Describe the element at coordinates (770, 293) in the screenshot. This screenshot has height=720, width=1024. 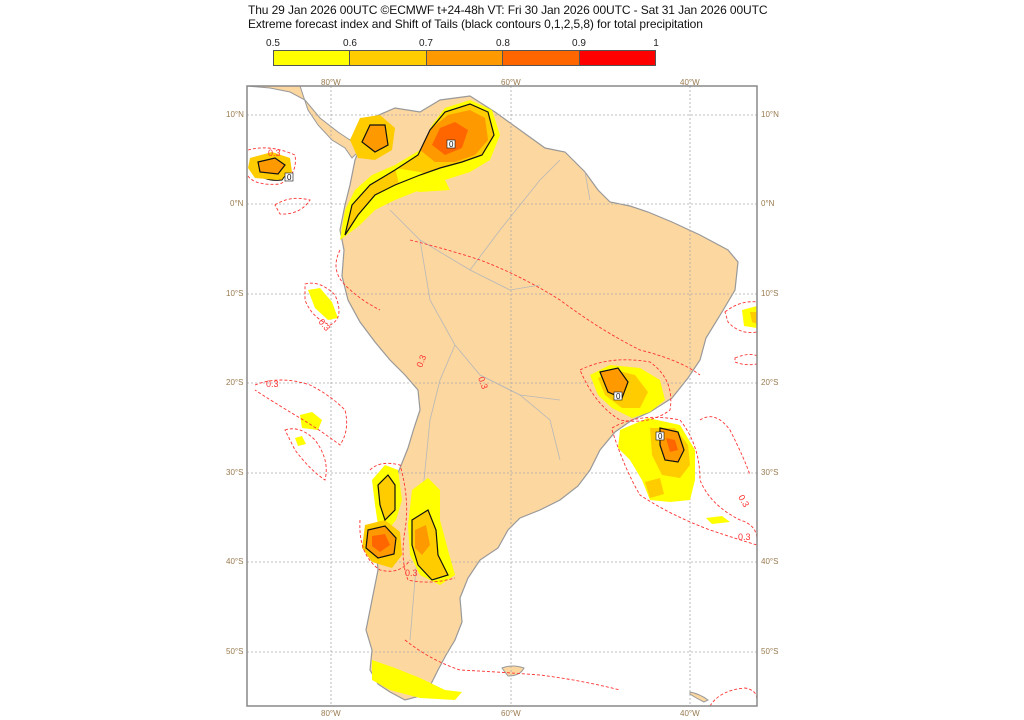
I see `lat-label-right: 10°S` at that location.